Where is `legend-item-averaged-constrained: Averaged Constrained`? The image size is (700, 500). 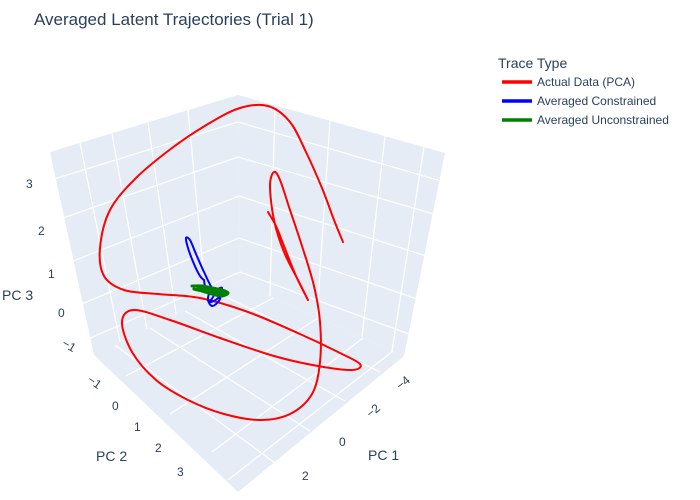 legend-item-averaged-constrained: Averaged Constrained is located at coordinates (579, 101).